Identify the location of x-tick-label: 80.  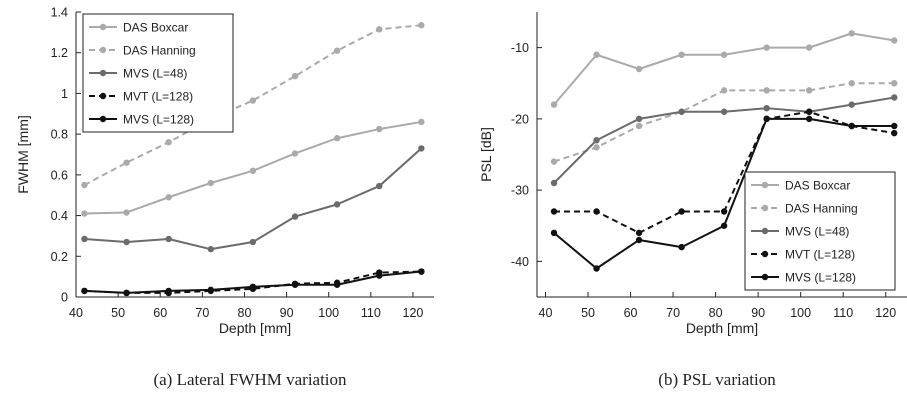
(245, 313).